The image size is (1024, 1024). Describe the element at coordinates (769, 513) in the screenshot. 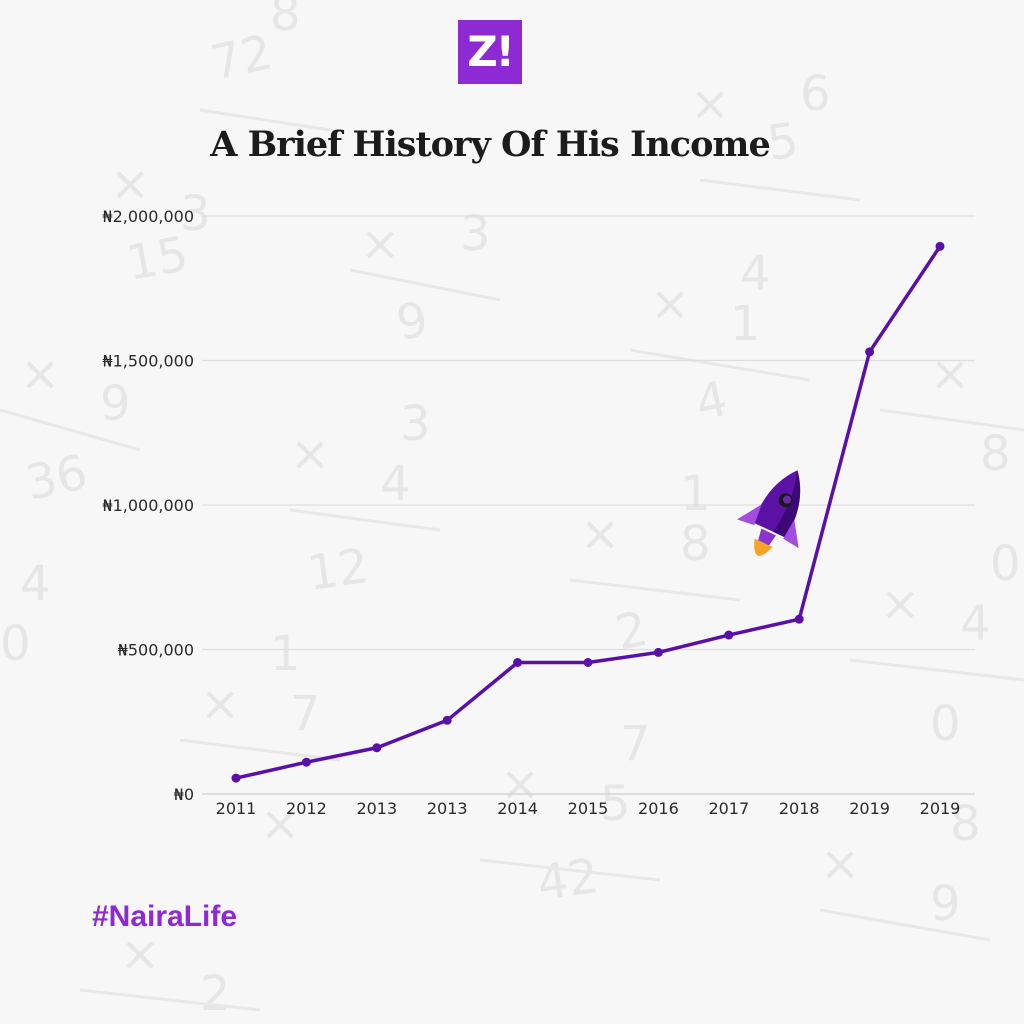

I see `rocket-icon` at that location.